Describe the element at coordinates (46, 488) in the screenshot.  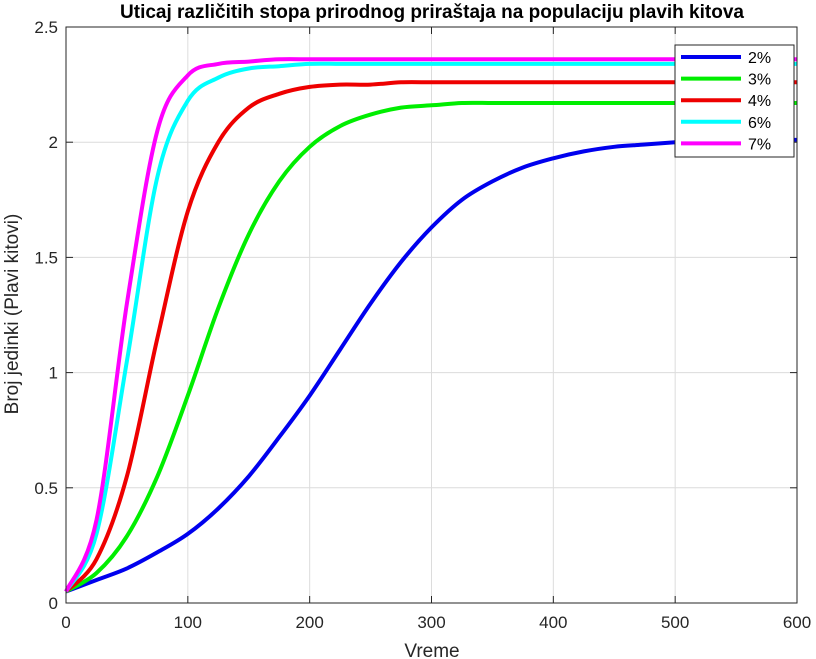
I see `y-tick-label: 0.5` at that location.